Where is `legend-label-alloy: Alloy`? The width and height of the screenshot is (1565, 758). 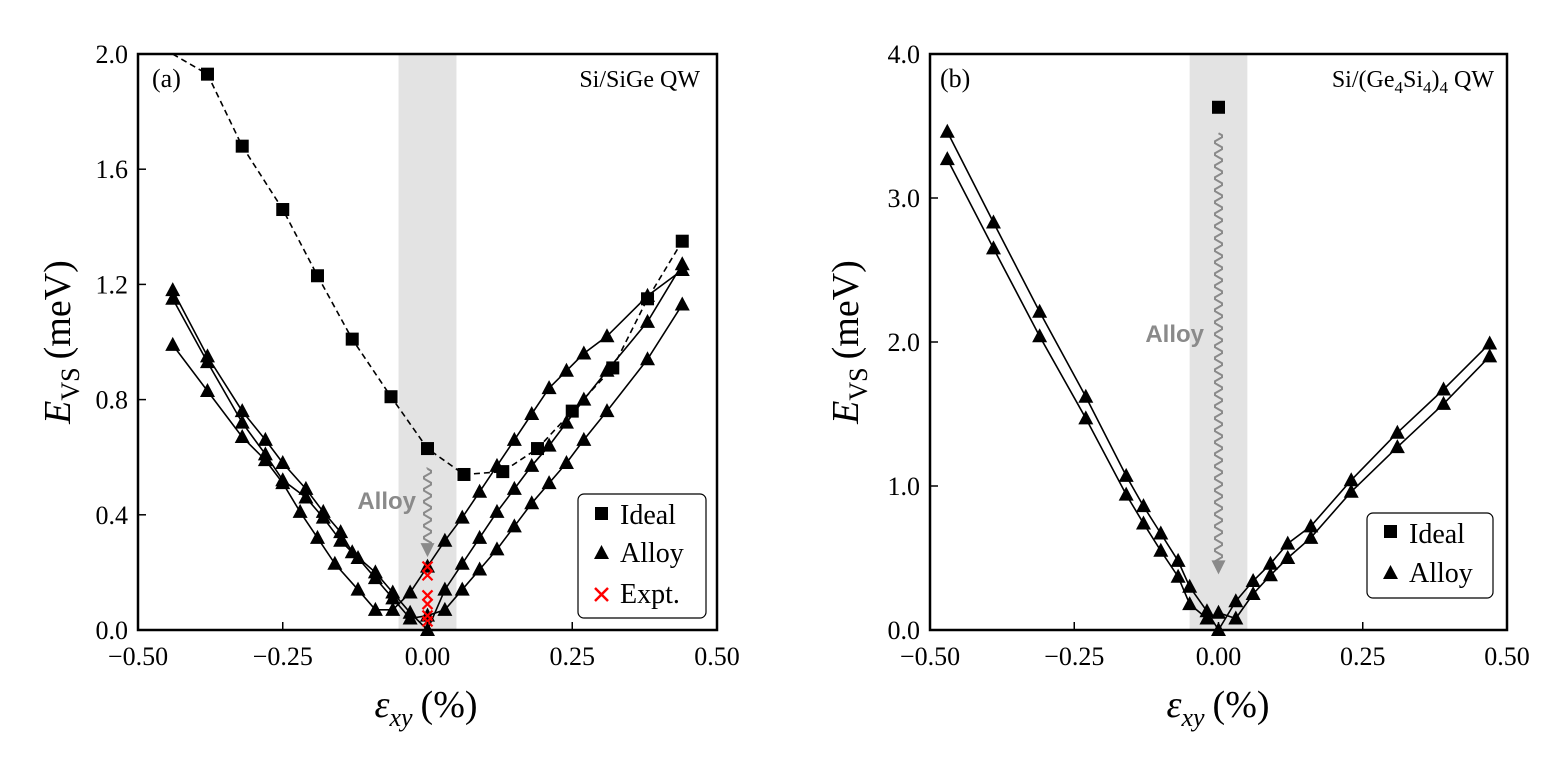
legend-label-alloy: Alloy is located at coordinates (652, 553).